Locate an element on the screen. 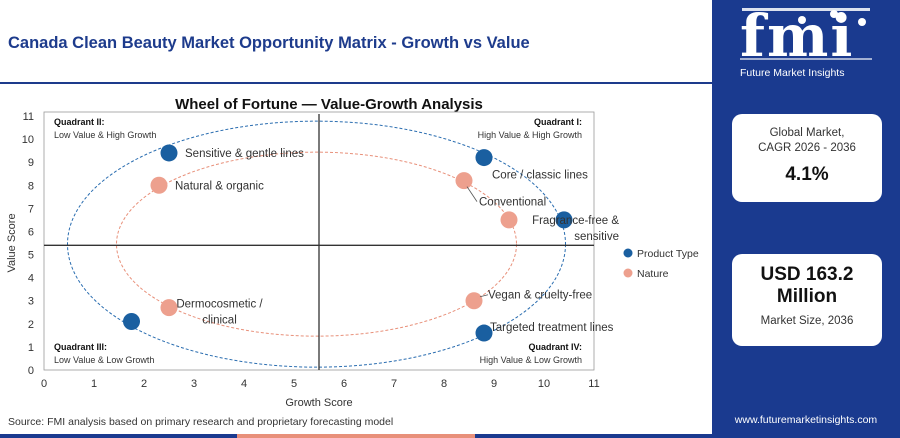  point-label: Targeted treatment lines is located at coordinates (552, 328).